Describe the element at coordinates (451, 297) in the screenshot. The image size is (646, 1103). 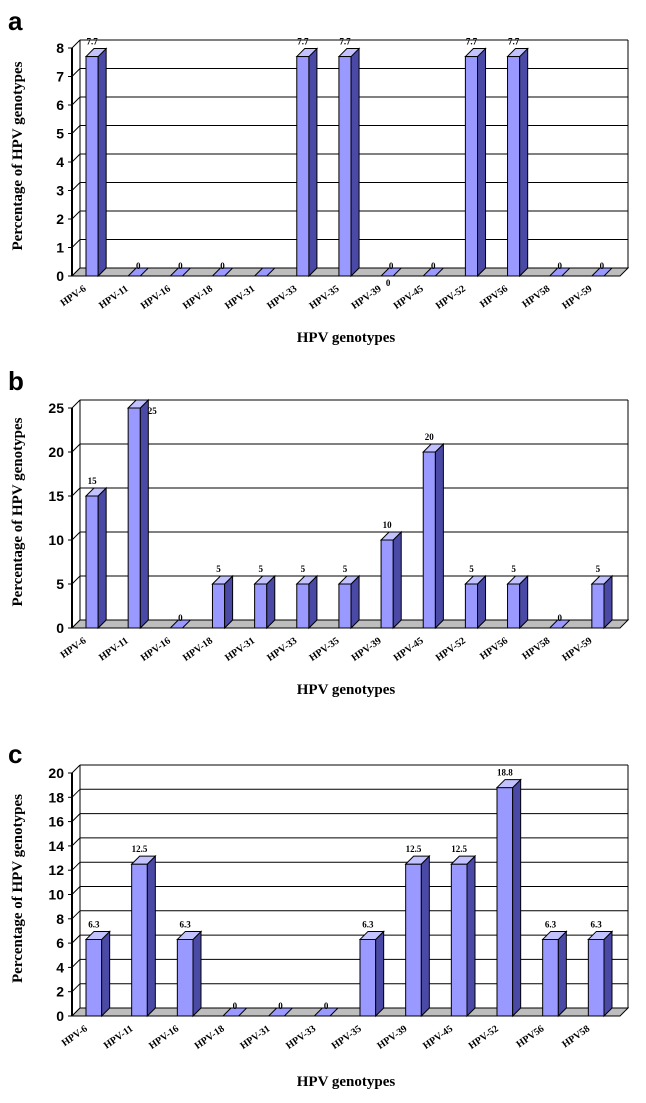
I see `category-label: HPV-52` at that location.